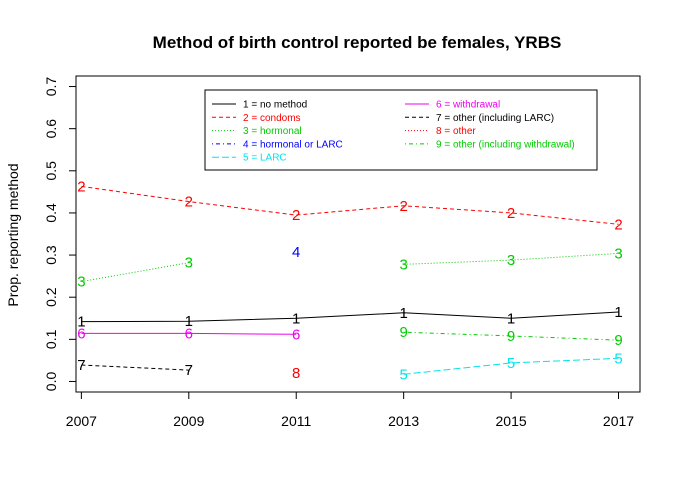  Describe the element at coordinates (293, 144) in the screenshot. I see `legend-label-4: 4 = hormonal or LARC` at that location.